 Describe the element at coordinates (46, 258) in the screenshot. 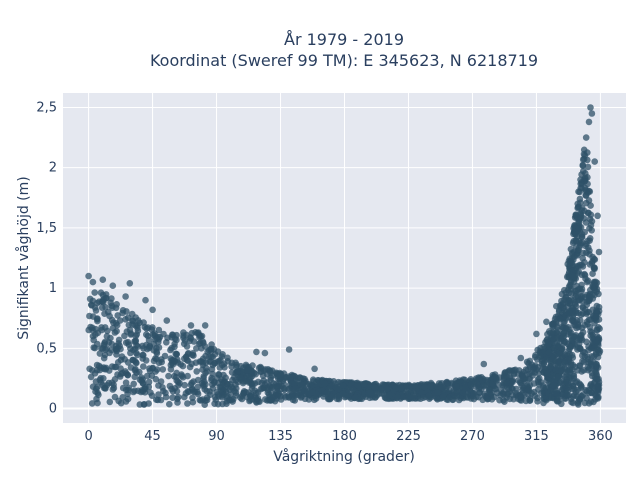

I see `y-tick-labels: 0 0,5 1 1,5 2 2,5` at that location.